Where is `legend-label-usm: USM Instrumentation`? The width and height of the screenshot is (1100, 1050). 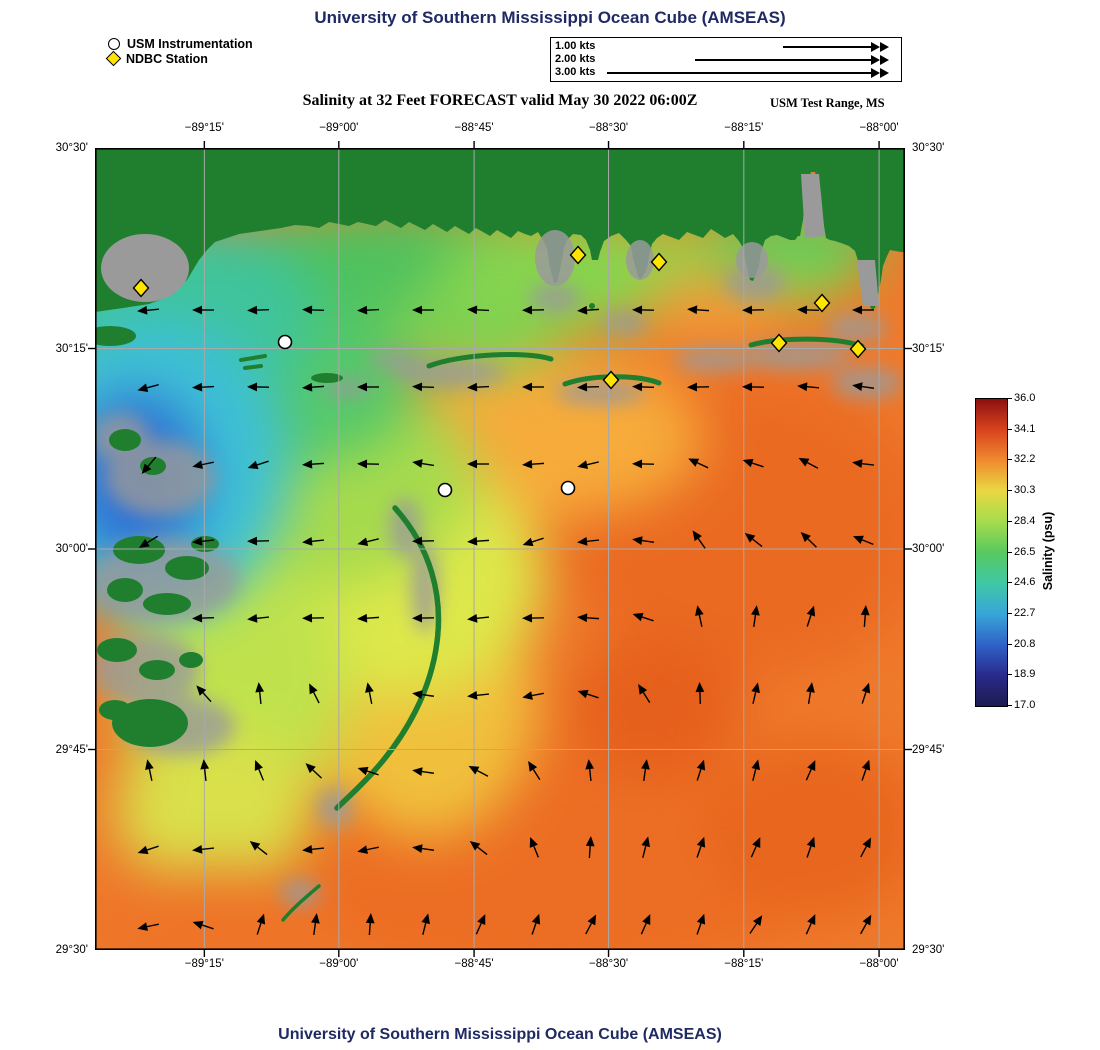 legend-label-usm: USM Instrumentation is located at coordinates (190, 43).